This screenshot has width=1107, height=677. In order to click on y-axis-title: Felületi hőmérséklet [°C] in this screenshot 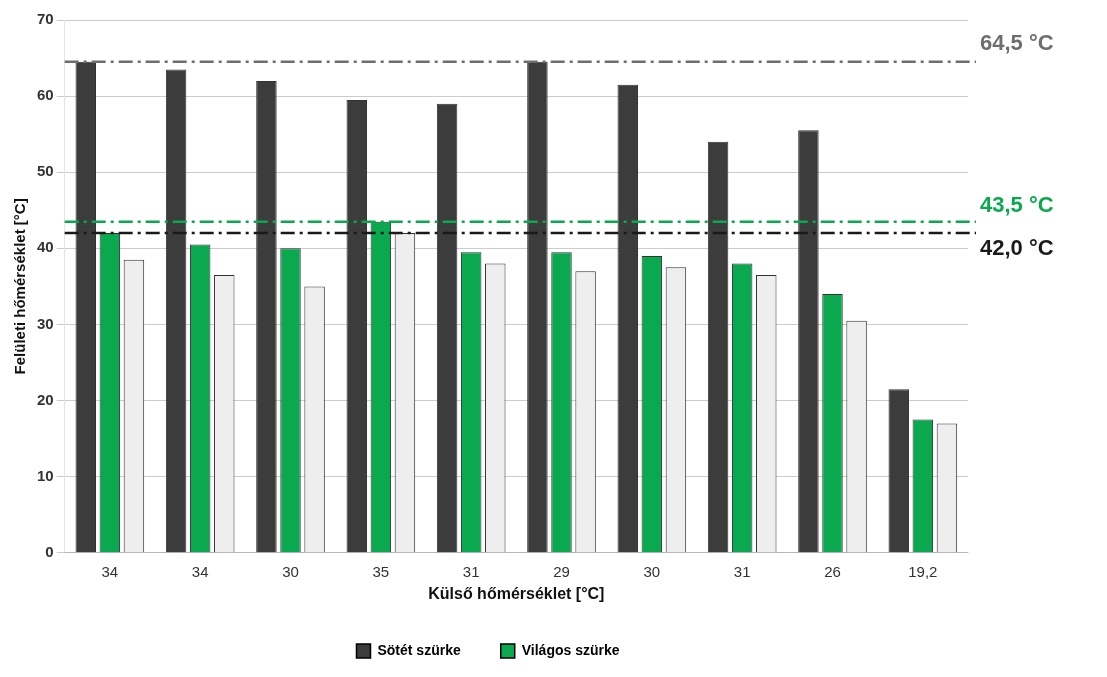, I will do `click(20, 286)`.